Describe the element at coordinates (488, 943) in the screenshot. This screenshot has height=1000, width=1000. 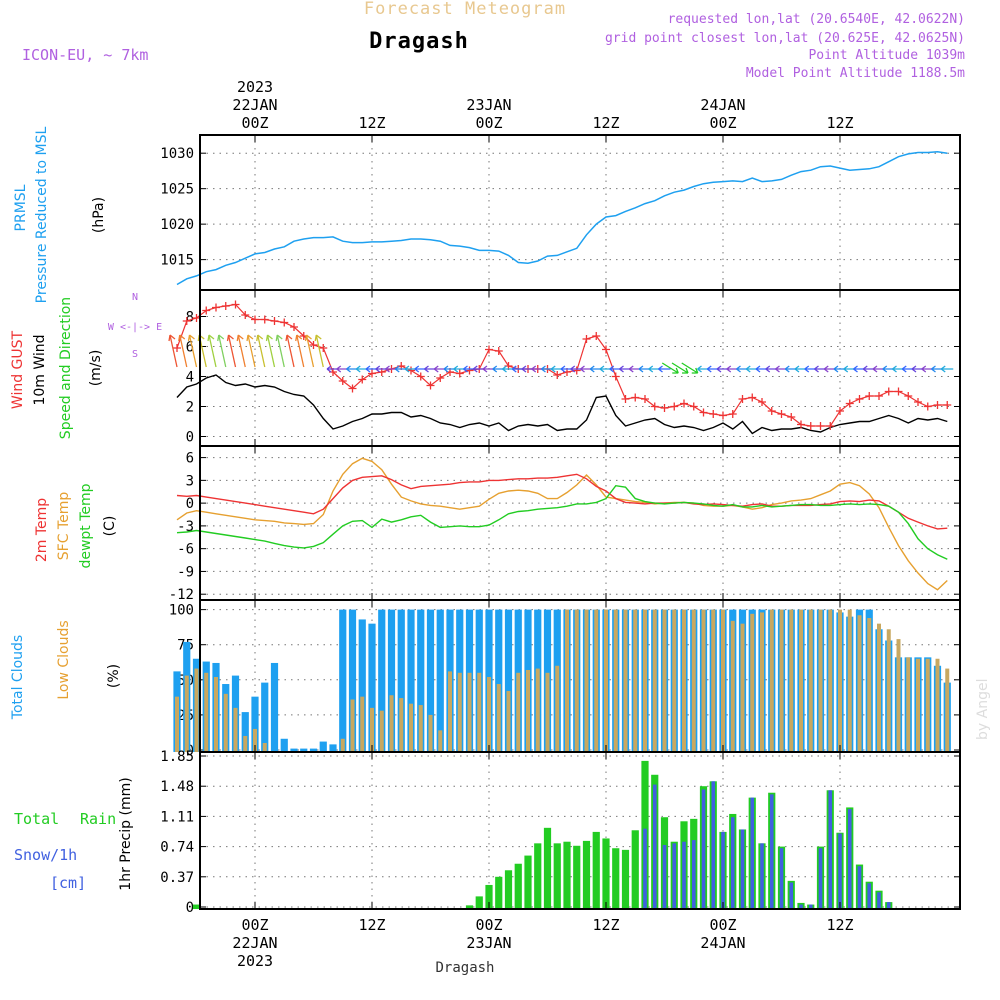
I see `bottom-time-label: 23JAN` at that location.